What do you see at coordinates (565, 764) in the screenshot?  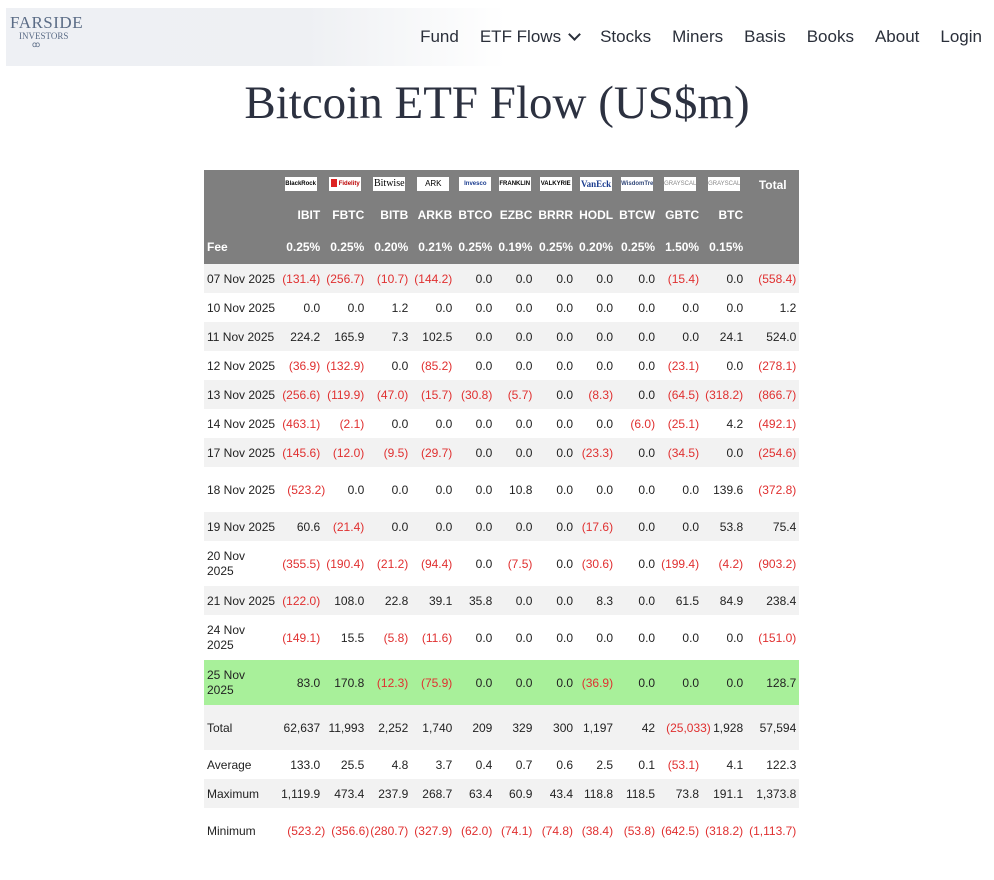 I see `flow-value-cell: 0.6` at bounding box center [565, 764].